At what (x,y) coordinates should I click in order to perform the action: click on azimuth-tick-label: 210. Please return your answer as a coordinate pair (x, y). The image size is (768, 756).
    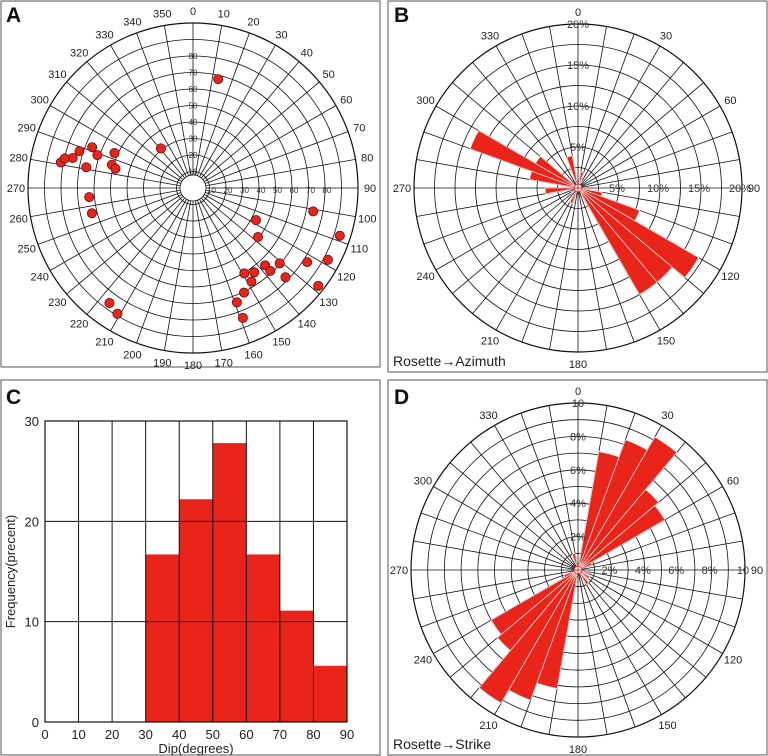
    Looking at the image, I should click on (490, 341).